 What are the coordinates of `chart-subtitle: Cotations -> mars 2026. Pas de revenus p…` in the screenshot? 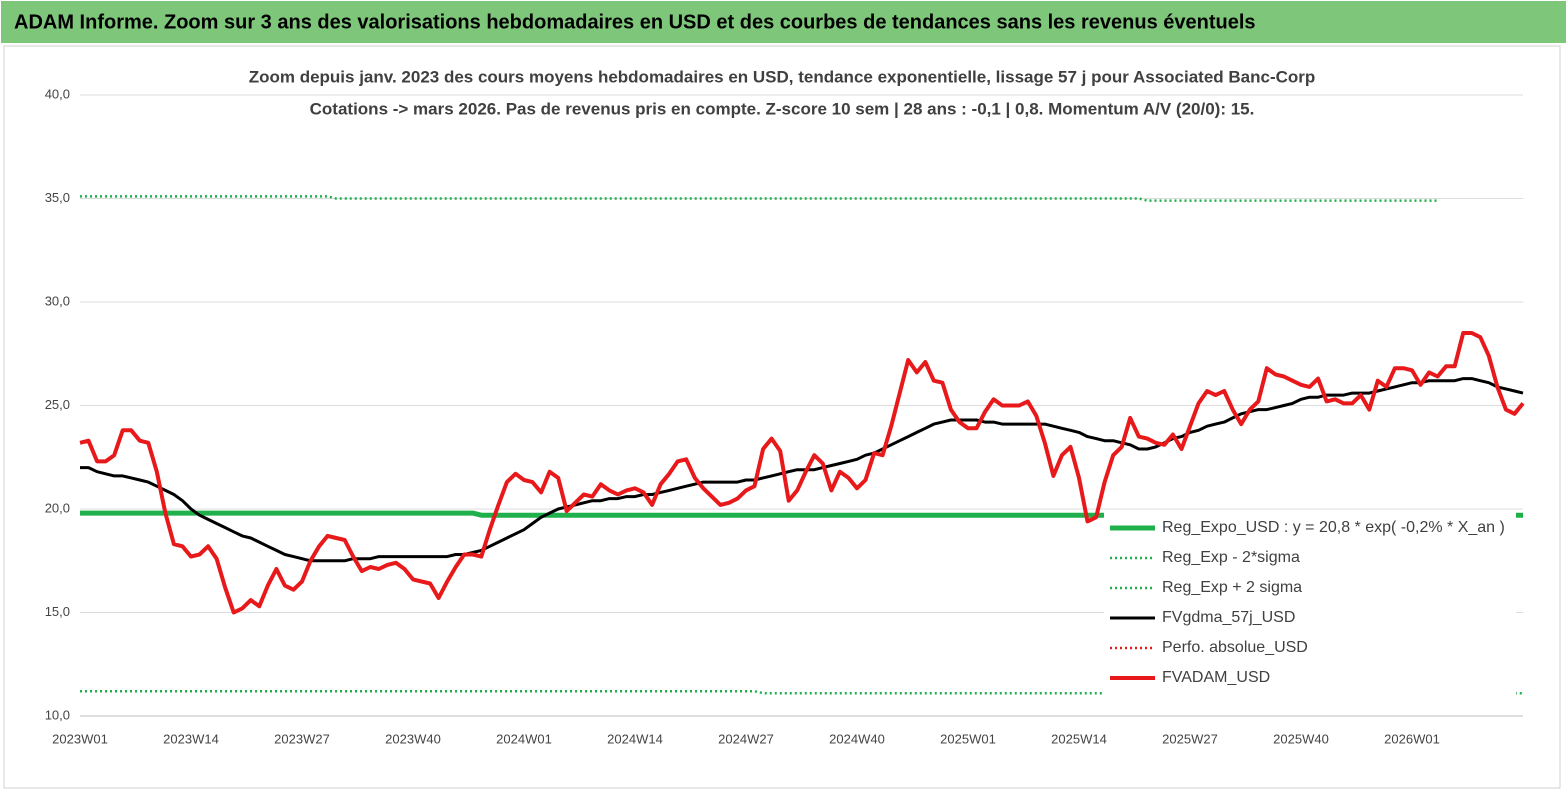 It's located at (782, 108).